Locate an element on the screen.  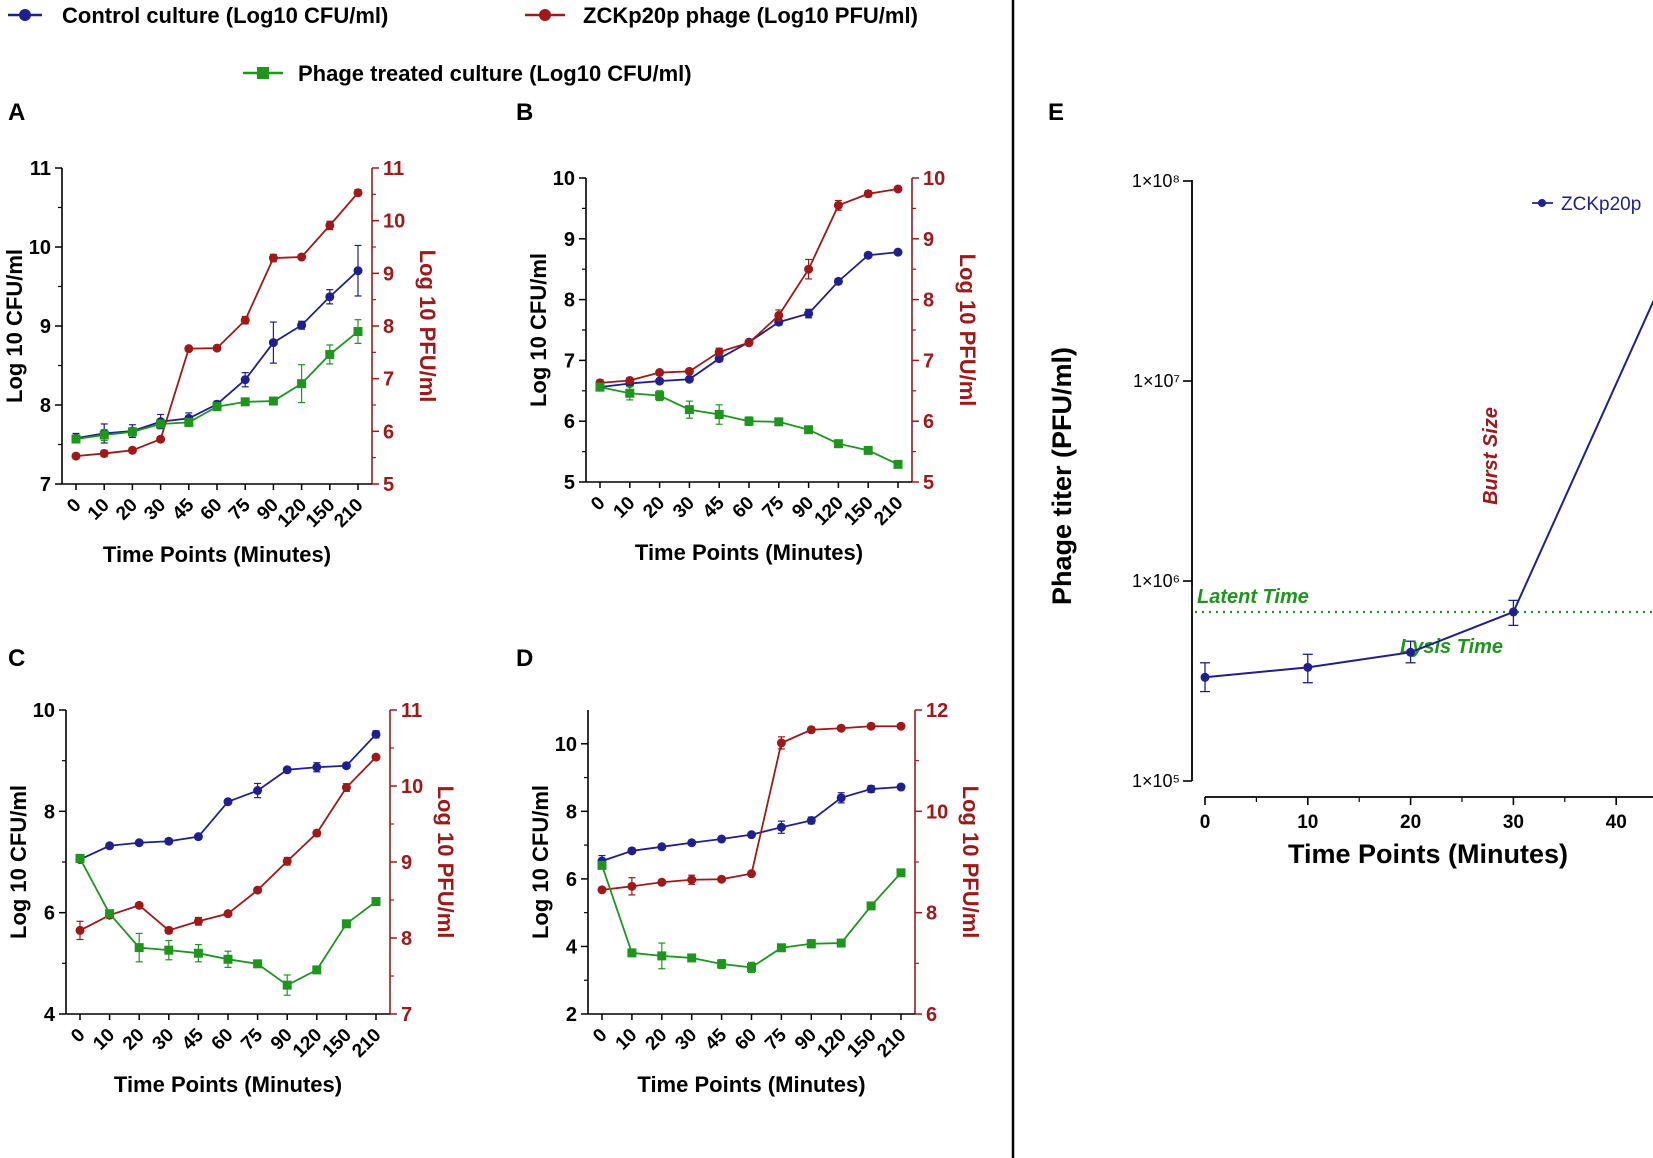
x-tick-label: 150 is located at coordinates (337, 1043).